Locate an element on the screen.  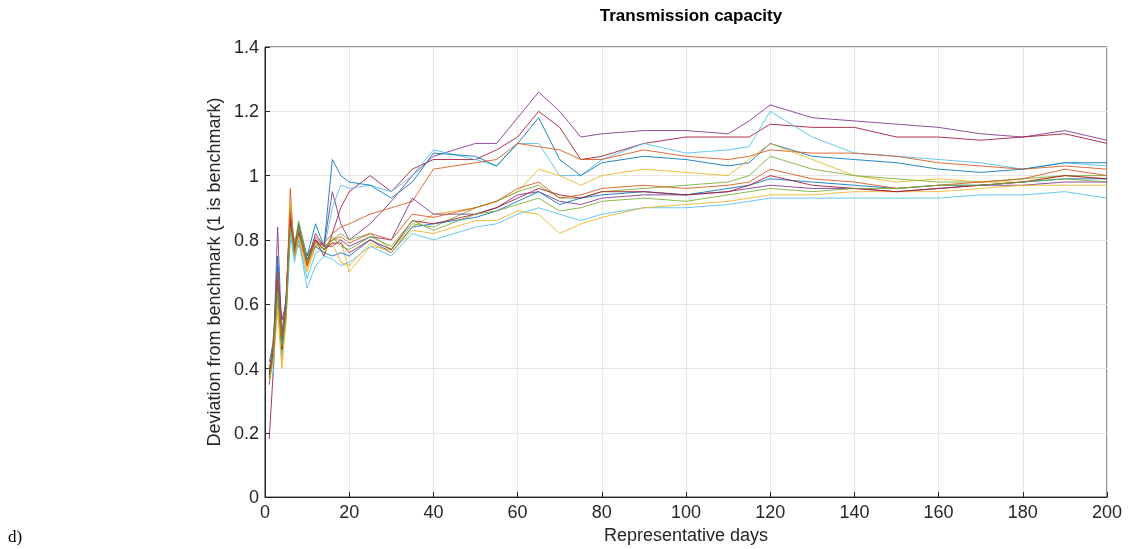
x-axis-title: Representative days is located at coordinates (686, 535).